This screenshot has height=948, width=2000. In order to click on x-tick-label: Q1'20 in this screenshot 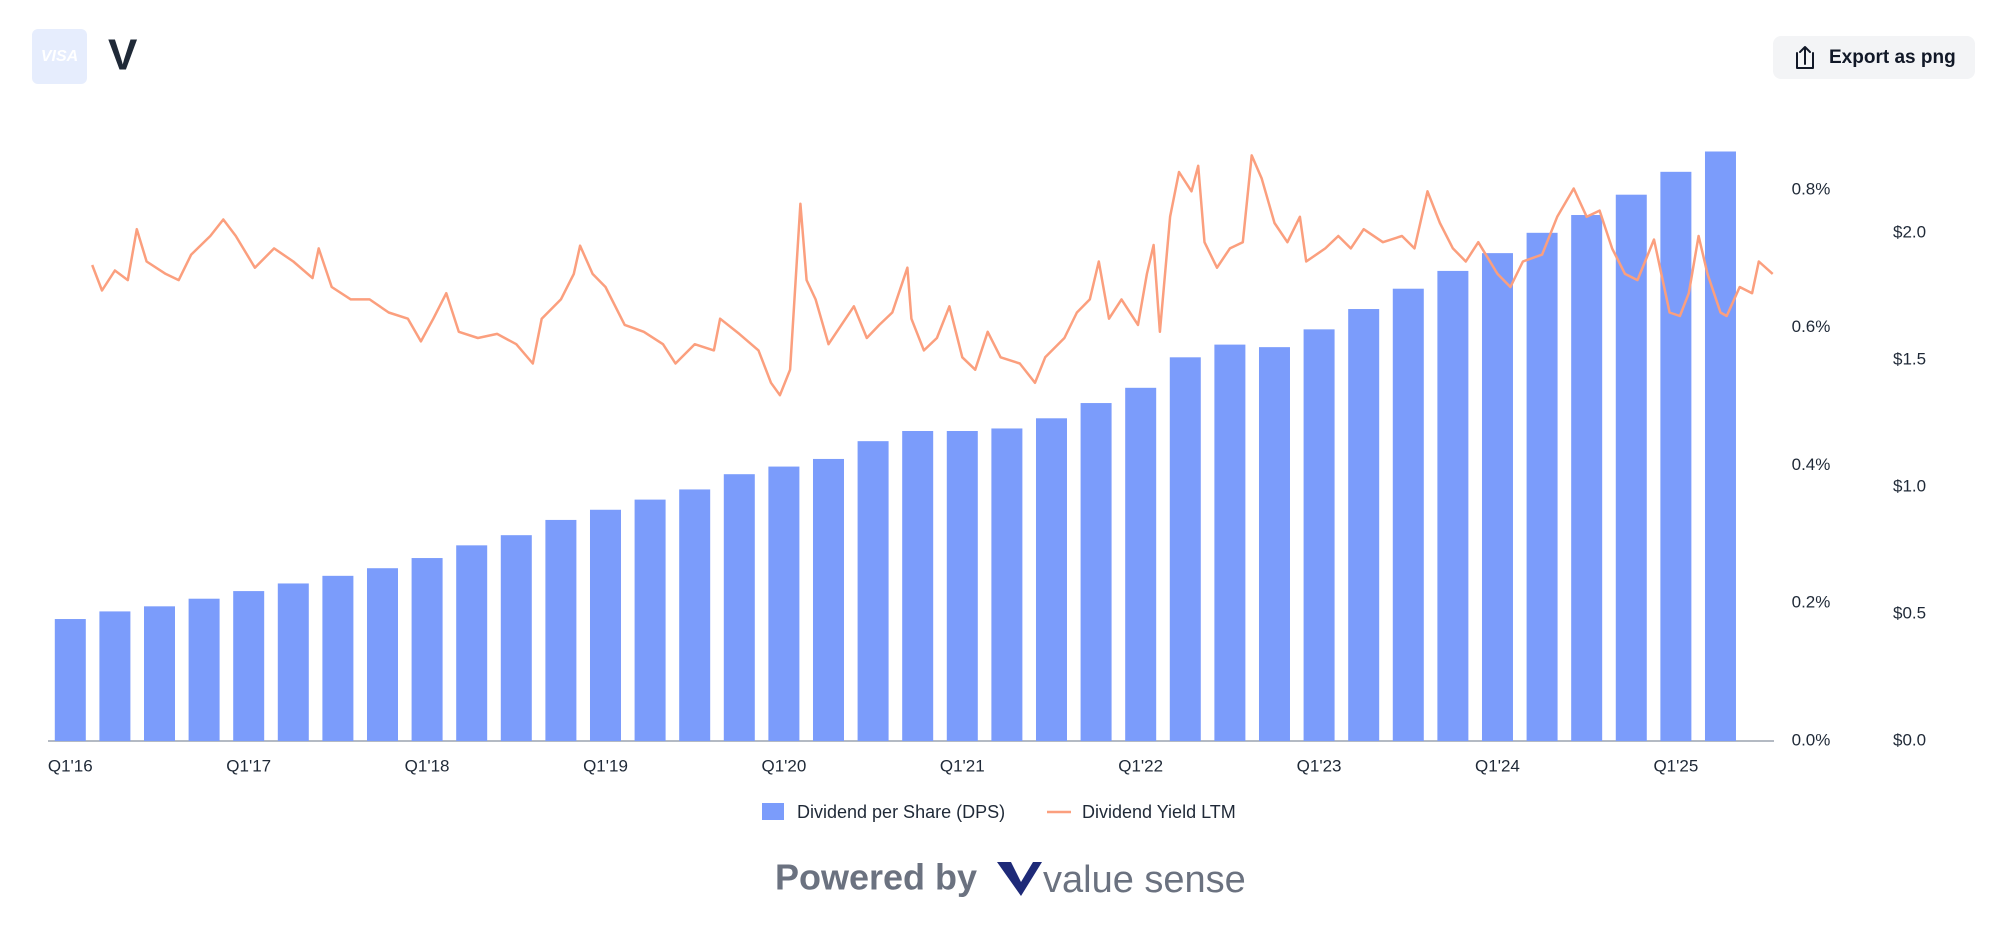, I will do `click(783, 765)`.